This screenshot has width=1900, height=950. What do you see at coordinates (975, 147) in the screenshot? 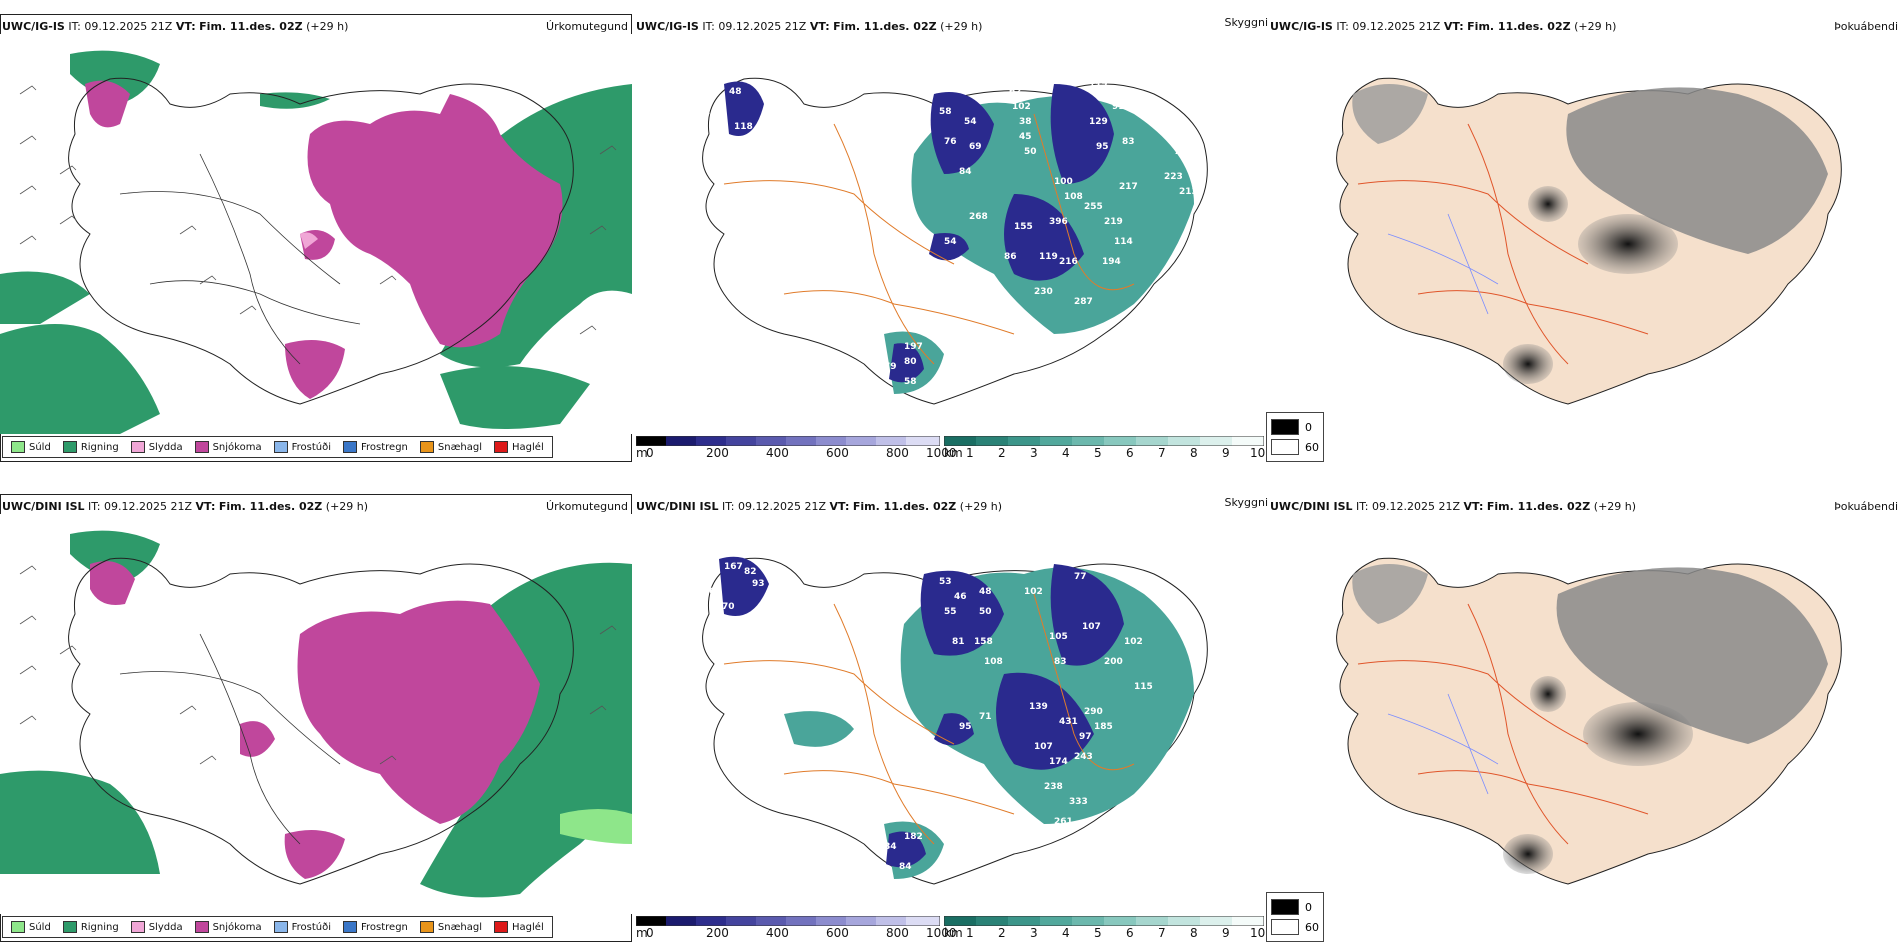
I see `cloud-label: 69` at bounding box center [975, 147].